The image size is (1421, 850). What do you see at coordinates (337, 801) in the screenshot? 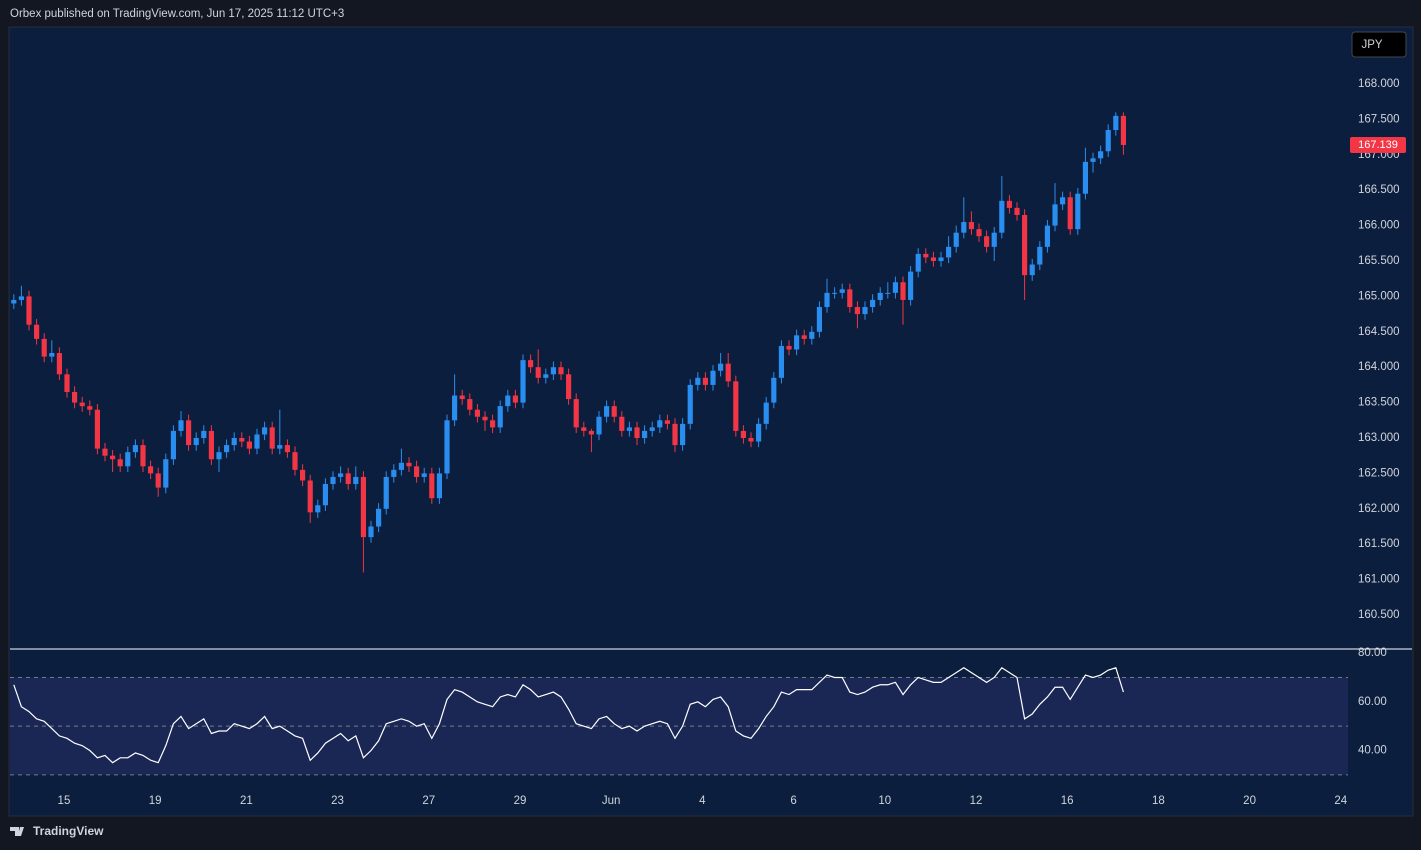
I see `x-tick-label: 23` at bounding box center [337, 801].